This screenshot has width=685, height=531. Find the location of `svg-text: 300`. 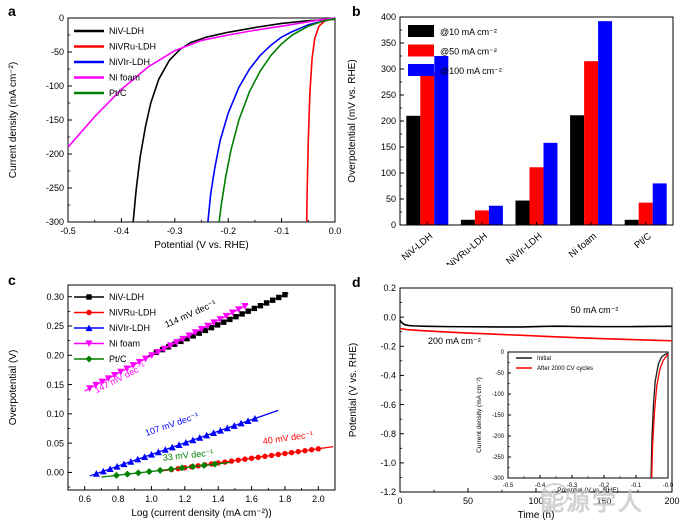

svg-text: 300 is located at coordinates (388, 69).